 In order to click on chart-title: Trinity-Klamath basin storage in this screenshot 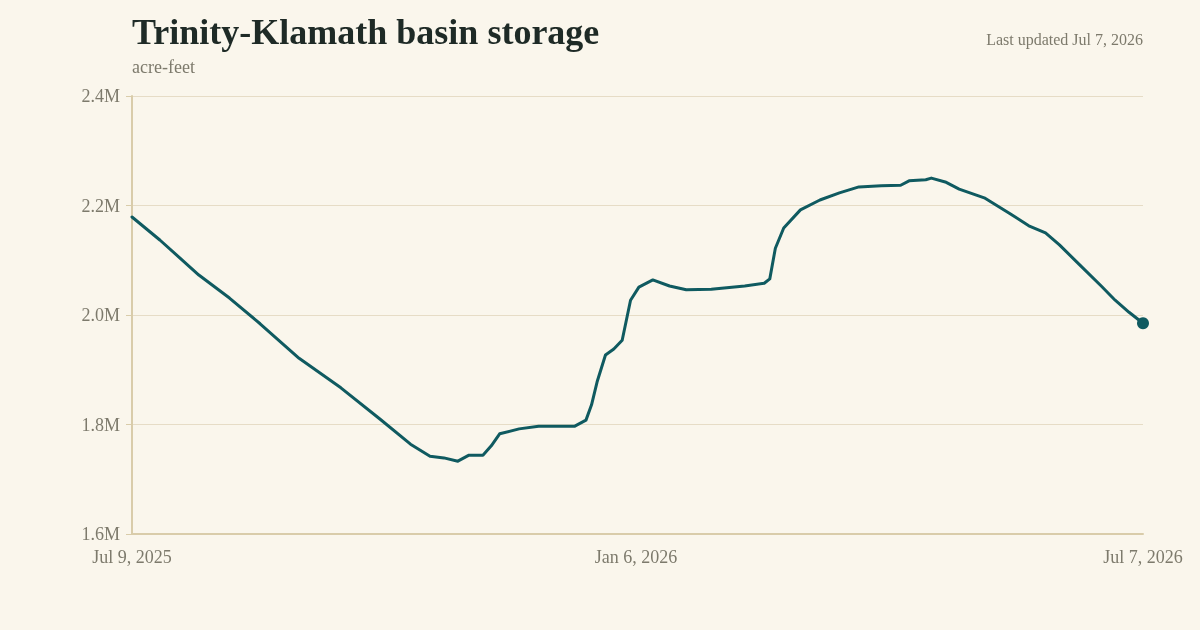, I will do `click(366, 32)`.